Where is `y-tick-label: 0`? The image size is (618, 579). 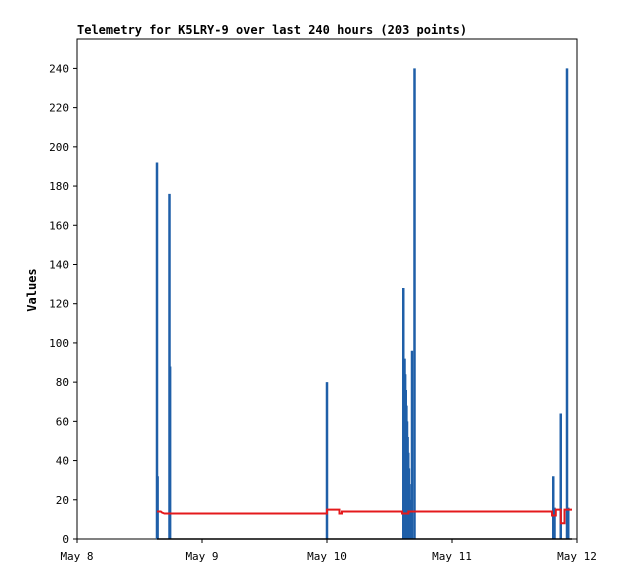
y-tick-label: 0 is located at coordinates (65, 539).